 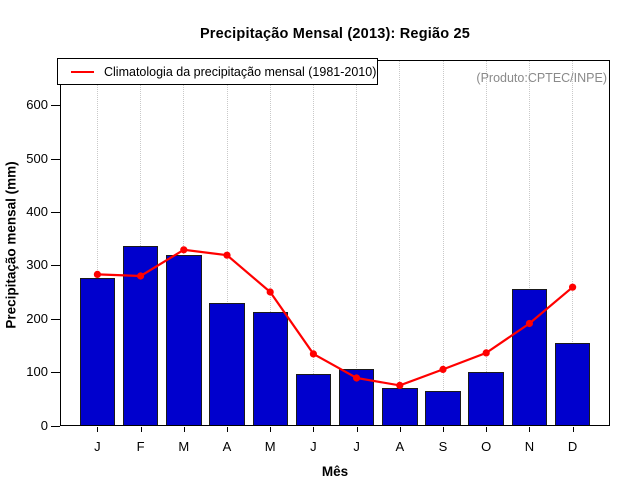 I want to click on legend-line-sample, so click(x=82, y=71).